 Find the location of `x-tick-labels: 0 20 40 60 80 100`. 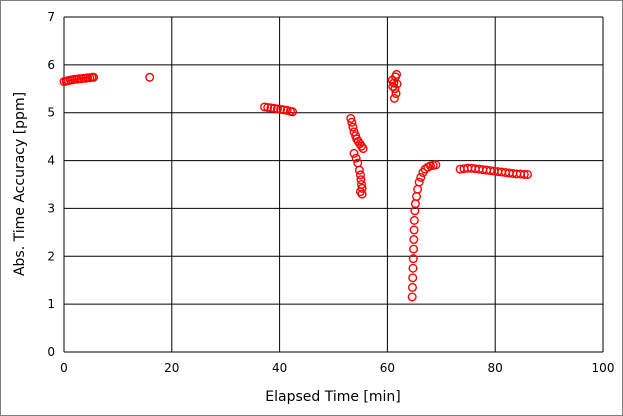

x-tick-labels: 0 20 40 60 80 100 is located at coordinates (337, 368).